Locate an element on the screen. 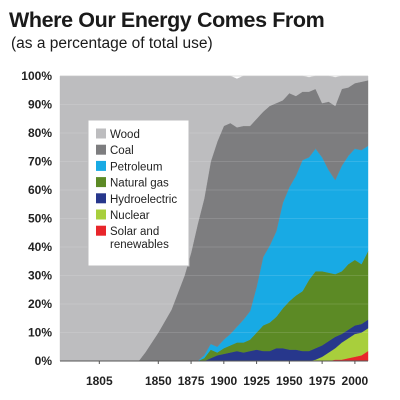 This screenshot has height=400, width=400. x-tick-label: 1950 is located at coordinates (289, 381).